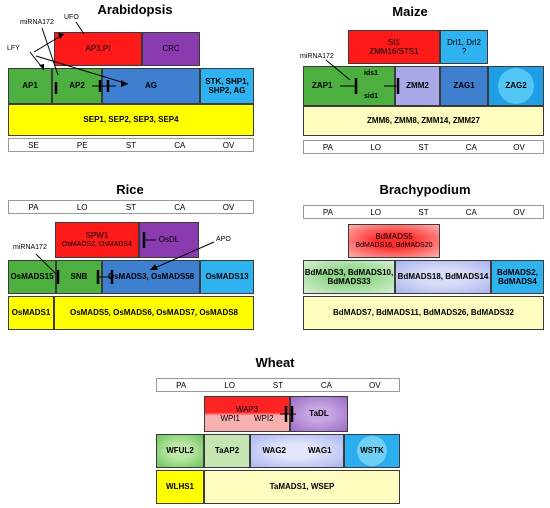 This screenshot has height=508, width=550. I want to click on brachypodium-bdmads5-box: BdMADS5 BdMADS16, BdMADS20, so click(394, 241).